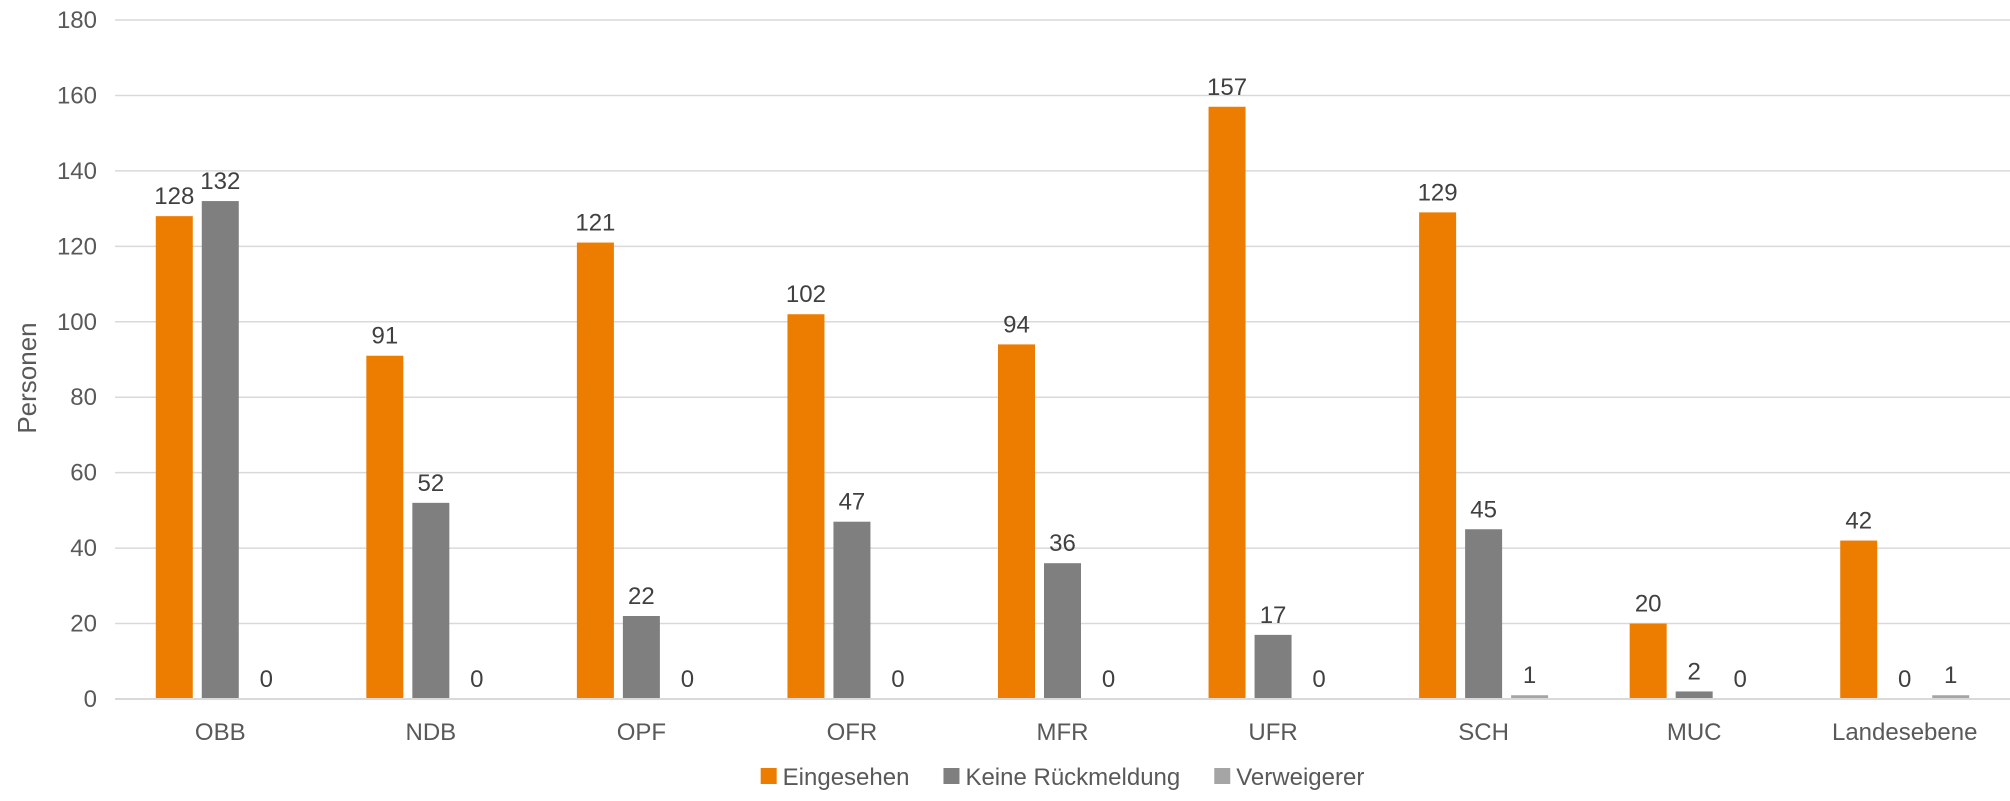  I want to click on legend-label: Eingesehen, so click(846, 777).